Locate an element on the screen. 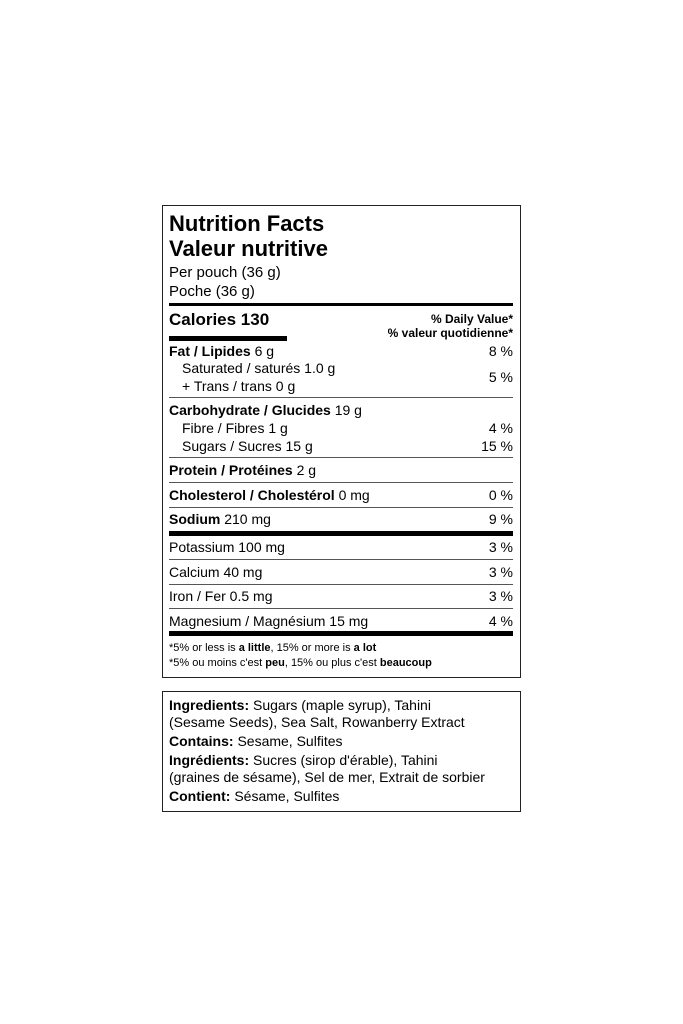 The width and height of the screenshot is (683, 1024). calories-bar is located at coordinates (228, 338).